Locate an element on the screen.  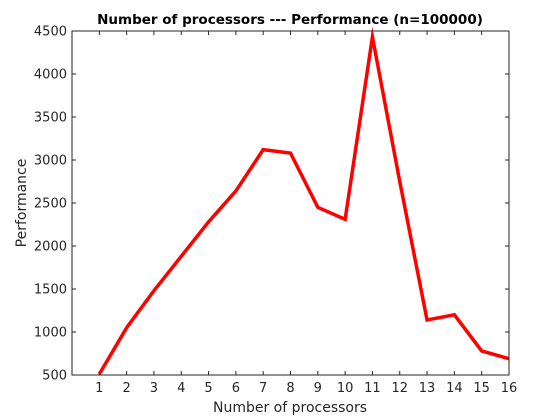
x-tick-label: 1 is located at coordinates (99, 388).